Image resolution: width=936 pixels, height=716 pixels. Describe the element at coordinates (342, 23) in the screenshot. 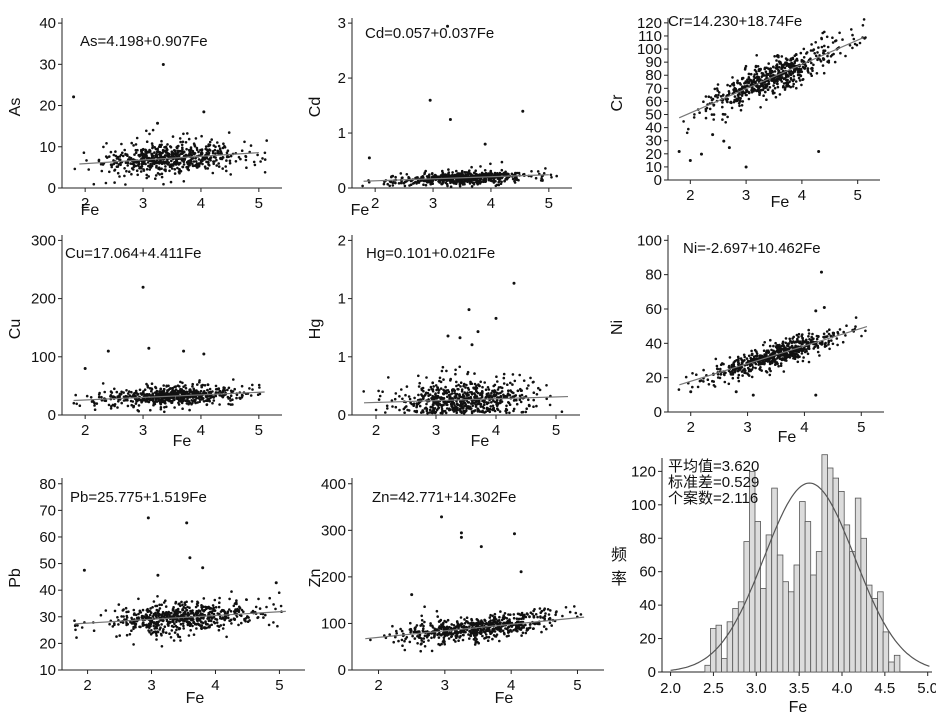

I see `y-tick-label: 3` at that location.